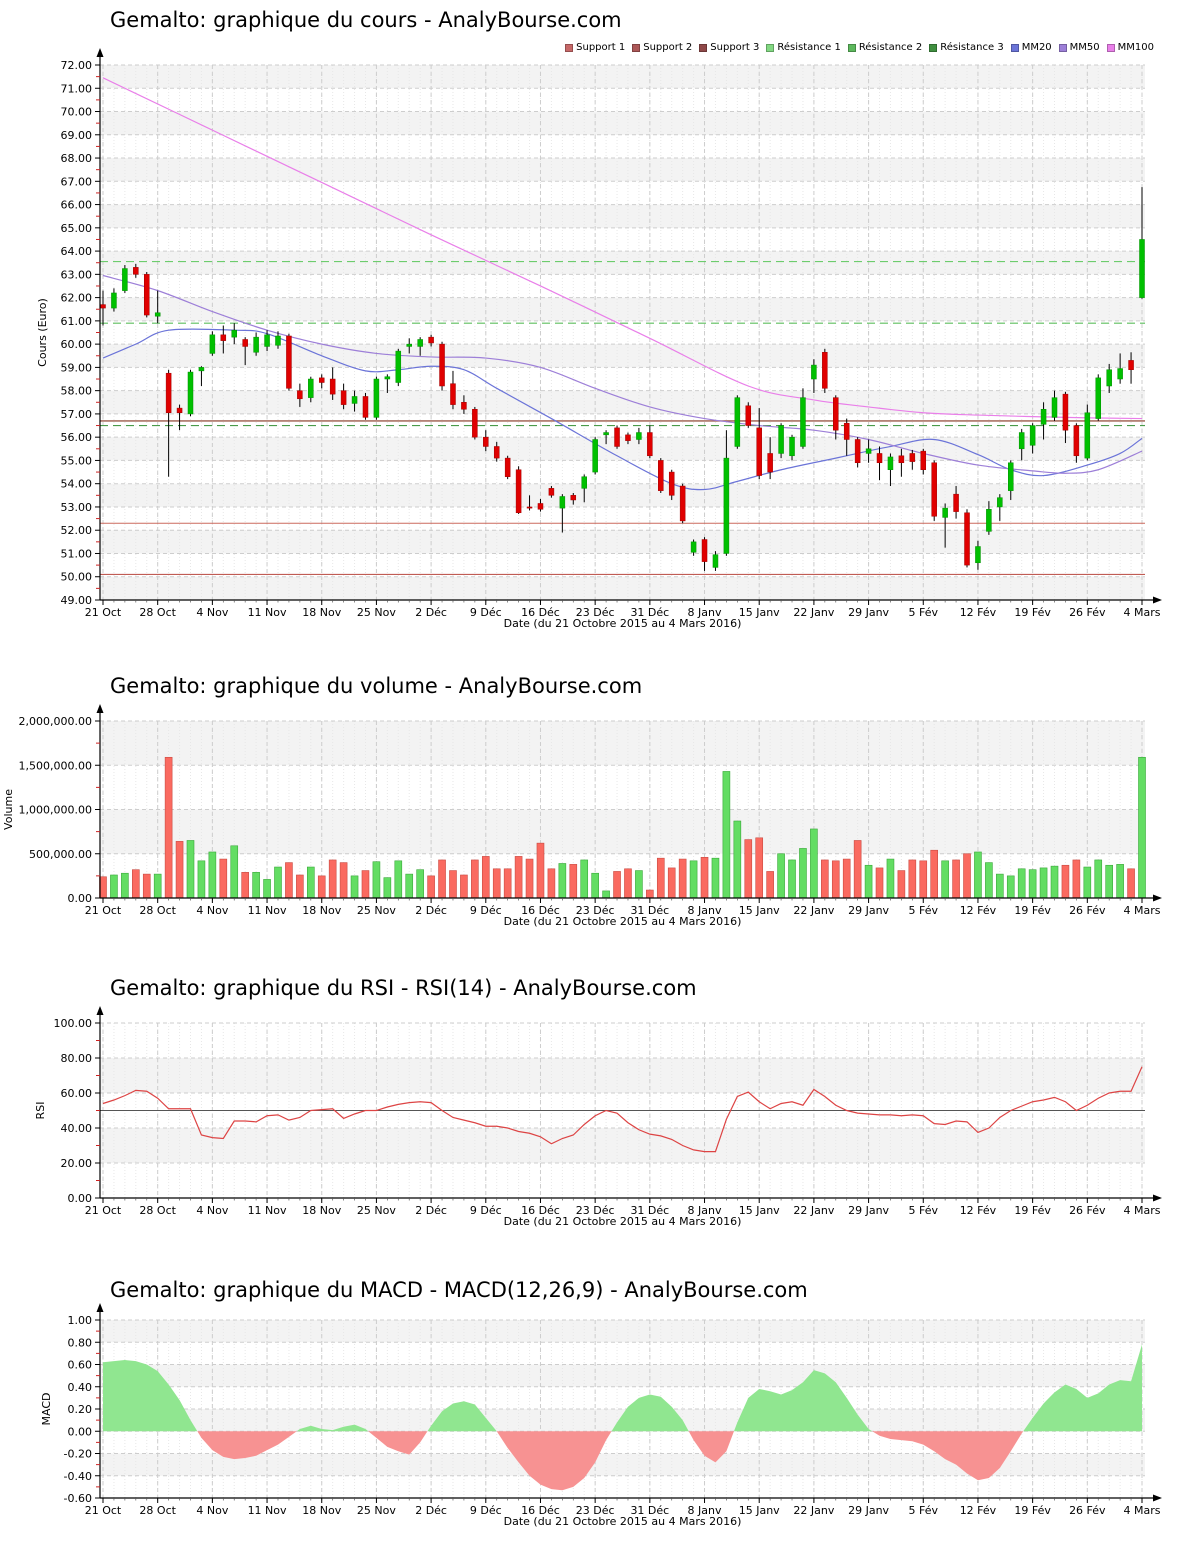  What do you see at coordinates (77, 1058) in the screenshot?
I see `svg-text: 80.00` at bounding box center [77, 1058].